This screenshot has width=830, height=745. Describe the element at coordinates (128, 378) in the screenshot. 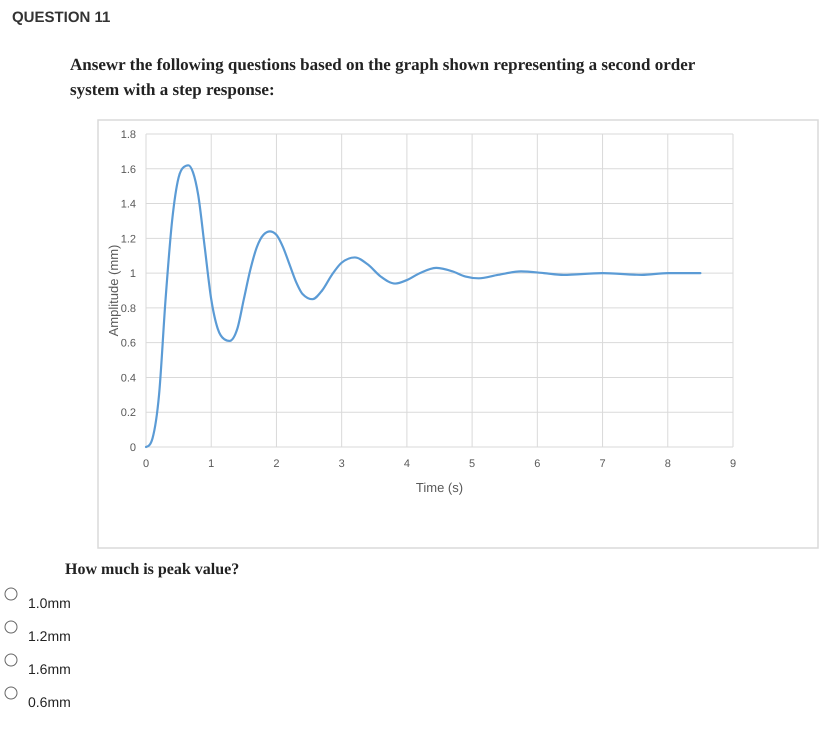

I see `y-tick-label: 0.4` at that location.